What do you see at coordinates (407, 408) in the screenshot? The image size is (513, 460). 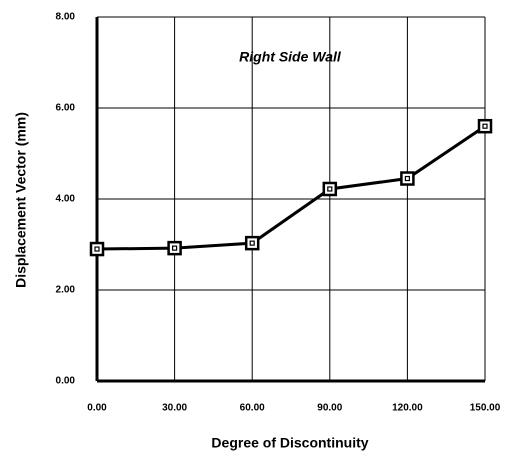 I see `x-tick-label: 120.00` at bounding box center [407, 408].